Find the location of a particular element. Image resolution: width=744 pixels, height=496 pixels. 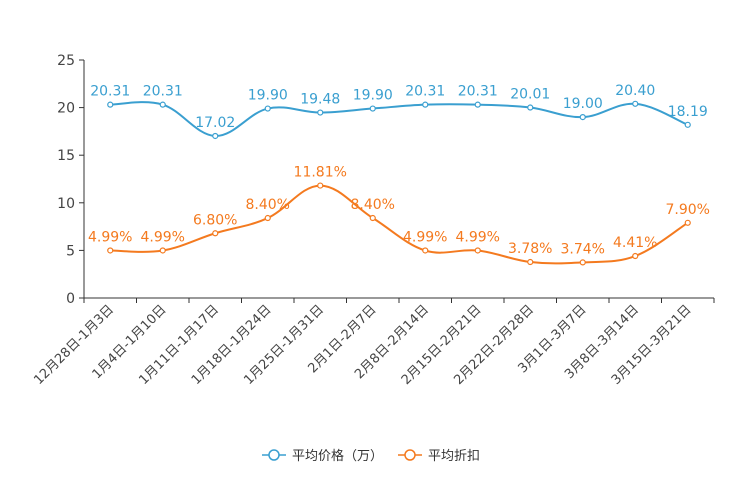

legend: 平均价格（万） 平均折扣 is located at coordinates (371, 456).